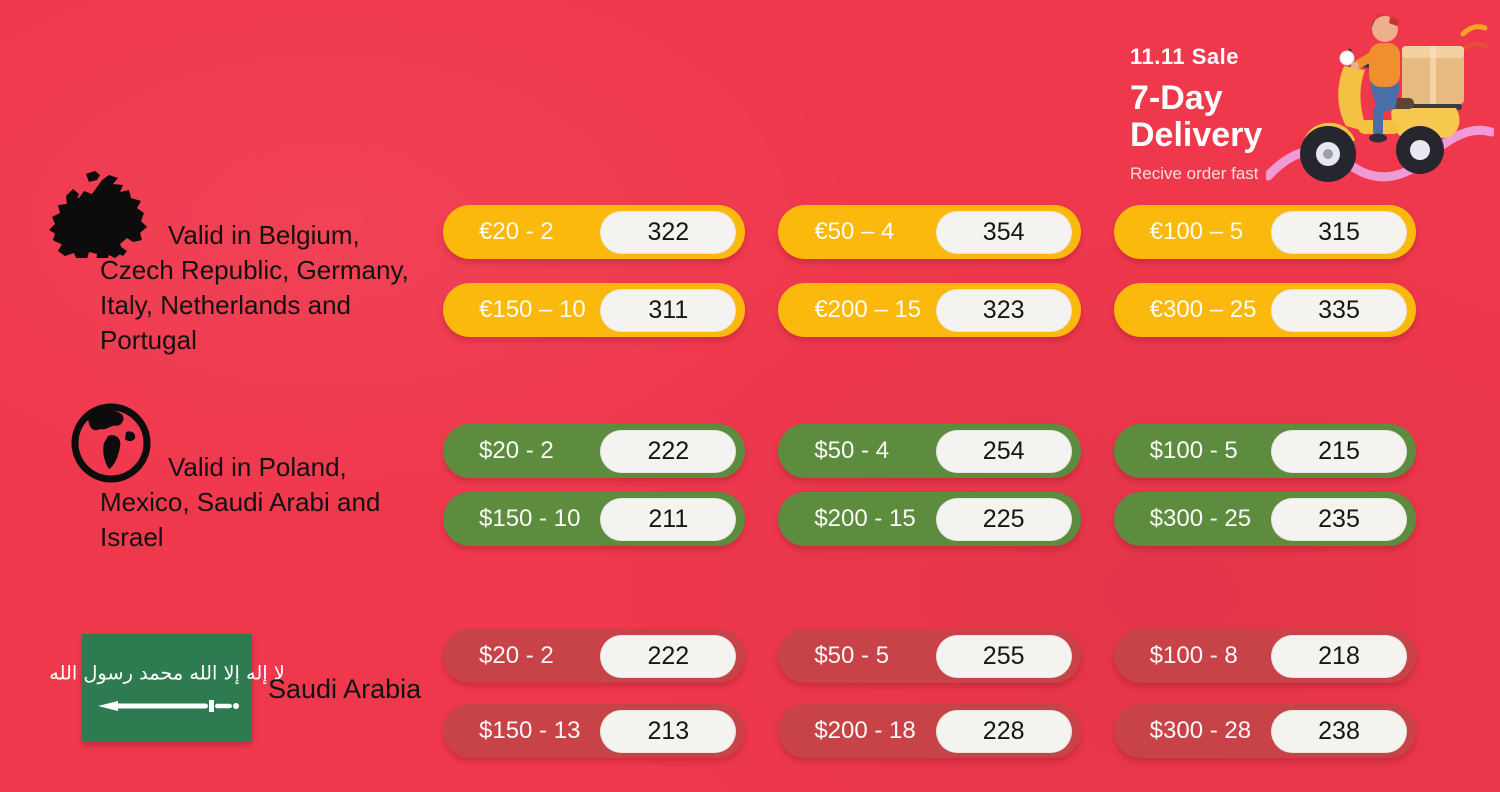 The width and height of the screenshot is (1500, 792). What do you see at coordinates (852, 655) in the screenshot?
I see `coupon-offer: $50 - 5` at bounding box center [852, 655].